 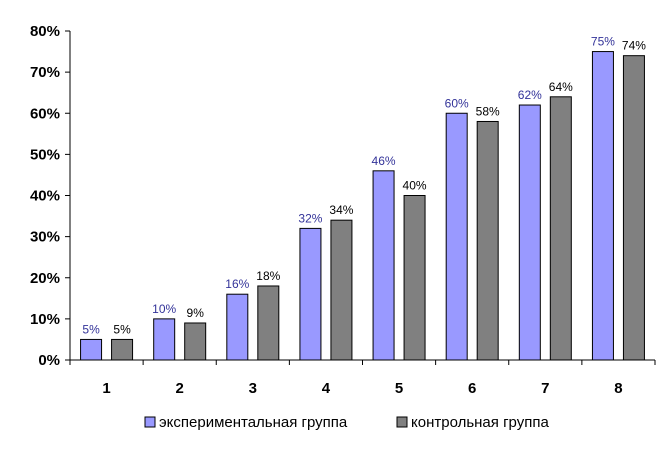 What do you see at coordinates (196, 313) in the screenshot?
I see `data-label: 9%` at bounding box center [196, 313].